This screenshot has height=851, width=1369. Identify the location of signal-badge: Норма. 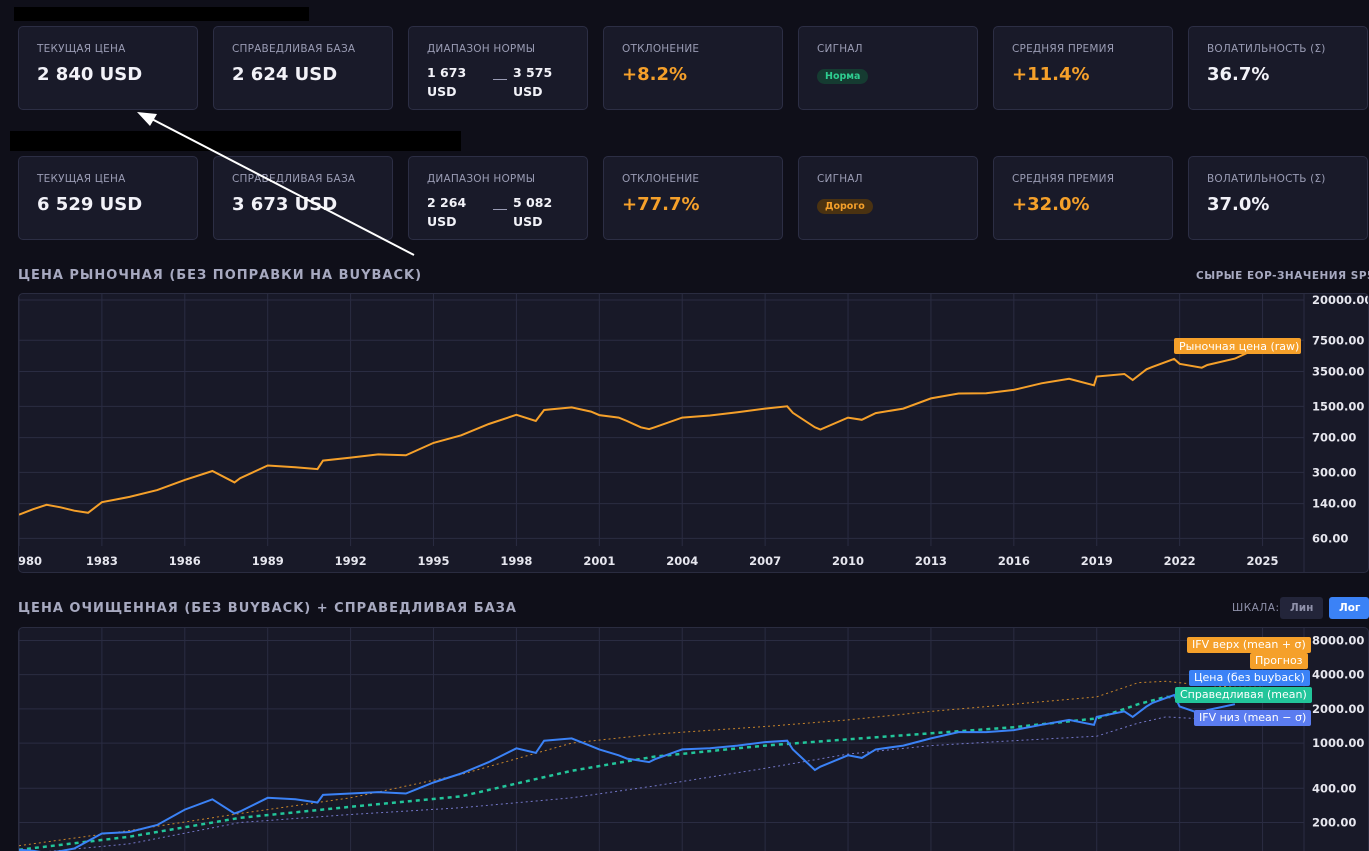
(843, 76).